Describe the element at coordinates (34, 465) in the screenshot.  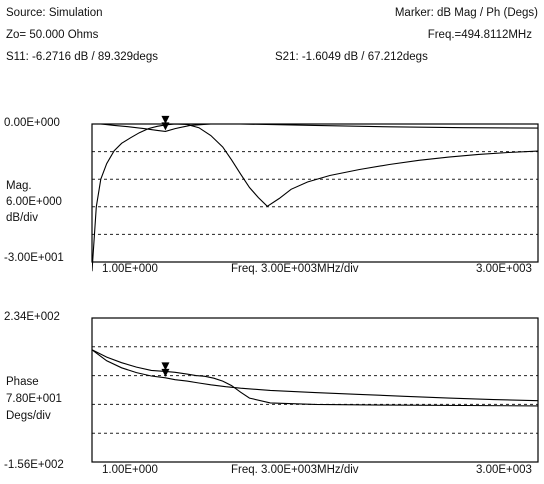
I see `phase-y-bottom-label: -1.56E+002` at that location.